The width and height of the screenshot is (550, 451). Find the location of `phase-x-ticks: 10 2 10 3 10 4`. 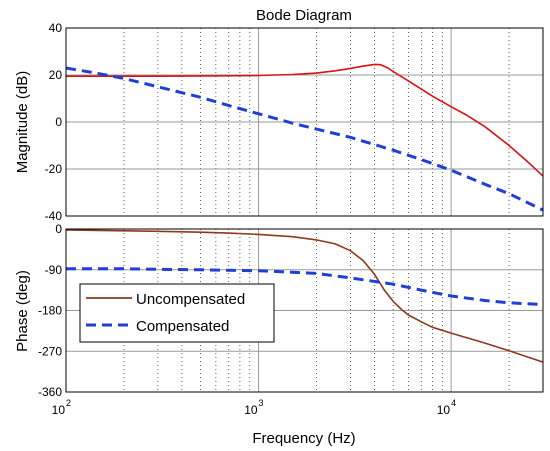

phase-x-ticks: 10 2 10 3 10 4 is located at coordinates (254, 407).